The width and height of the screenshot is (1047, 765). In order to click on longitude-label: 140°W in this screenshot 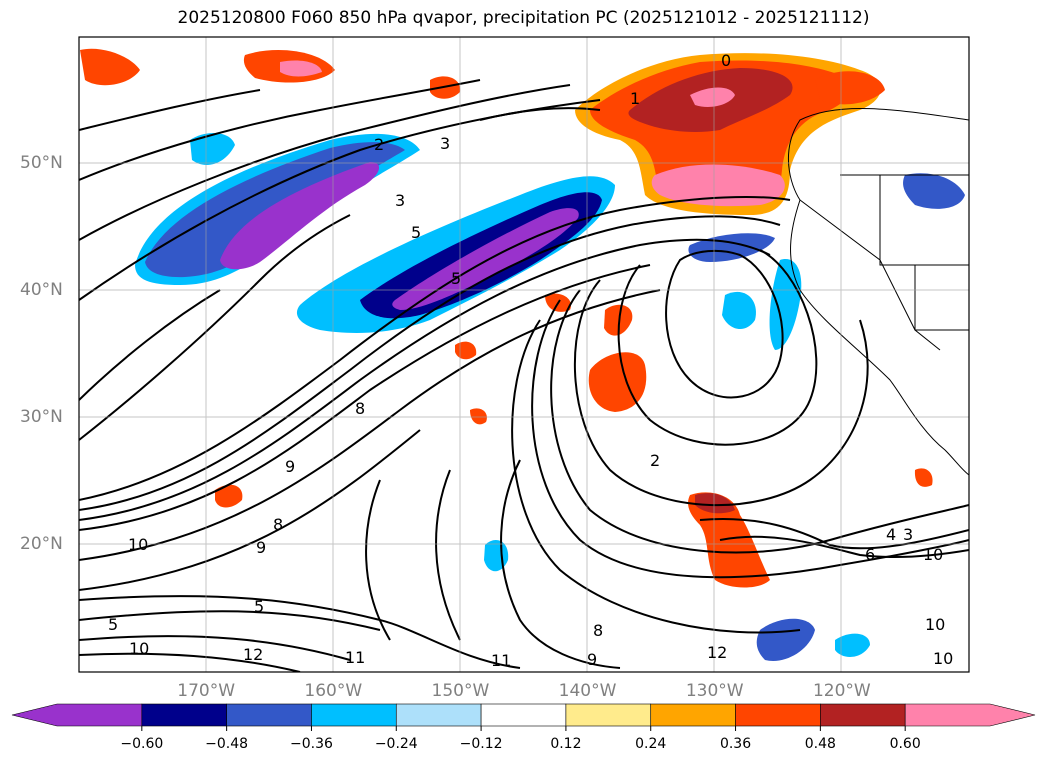, I will do `click(588, 691)`.